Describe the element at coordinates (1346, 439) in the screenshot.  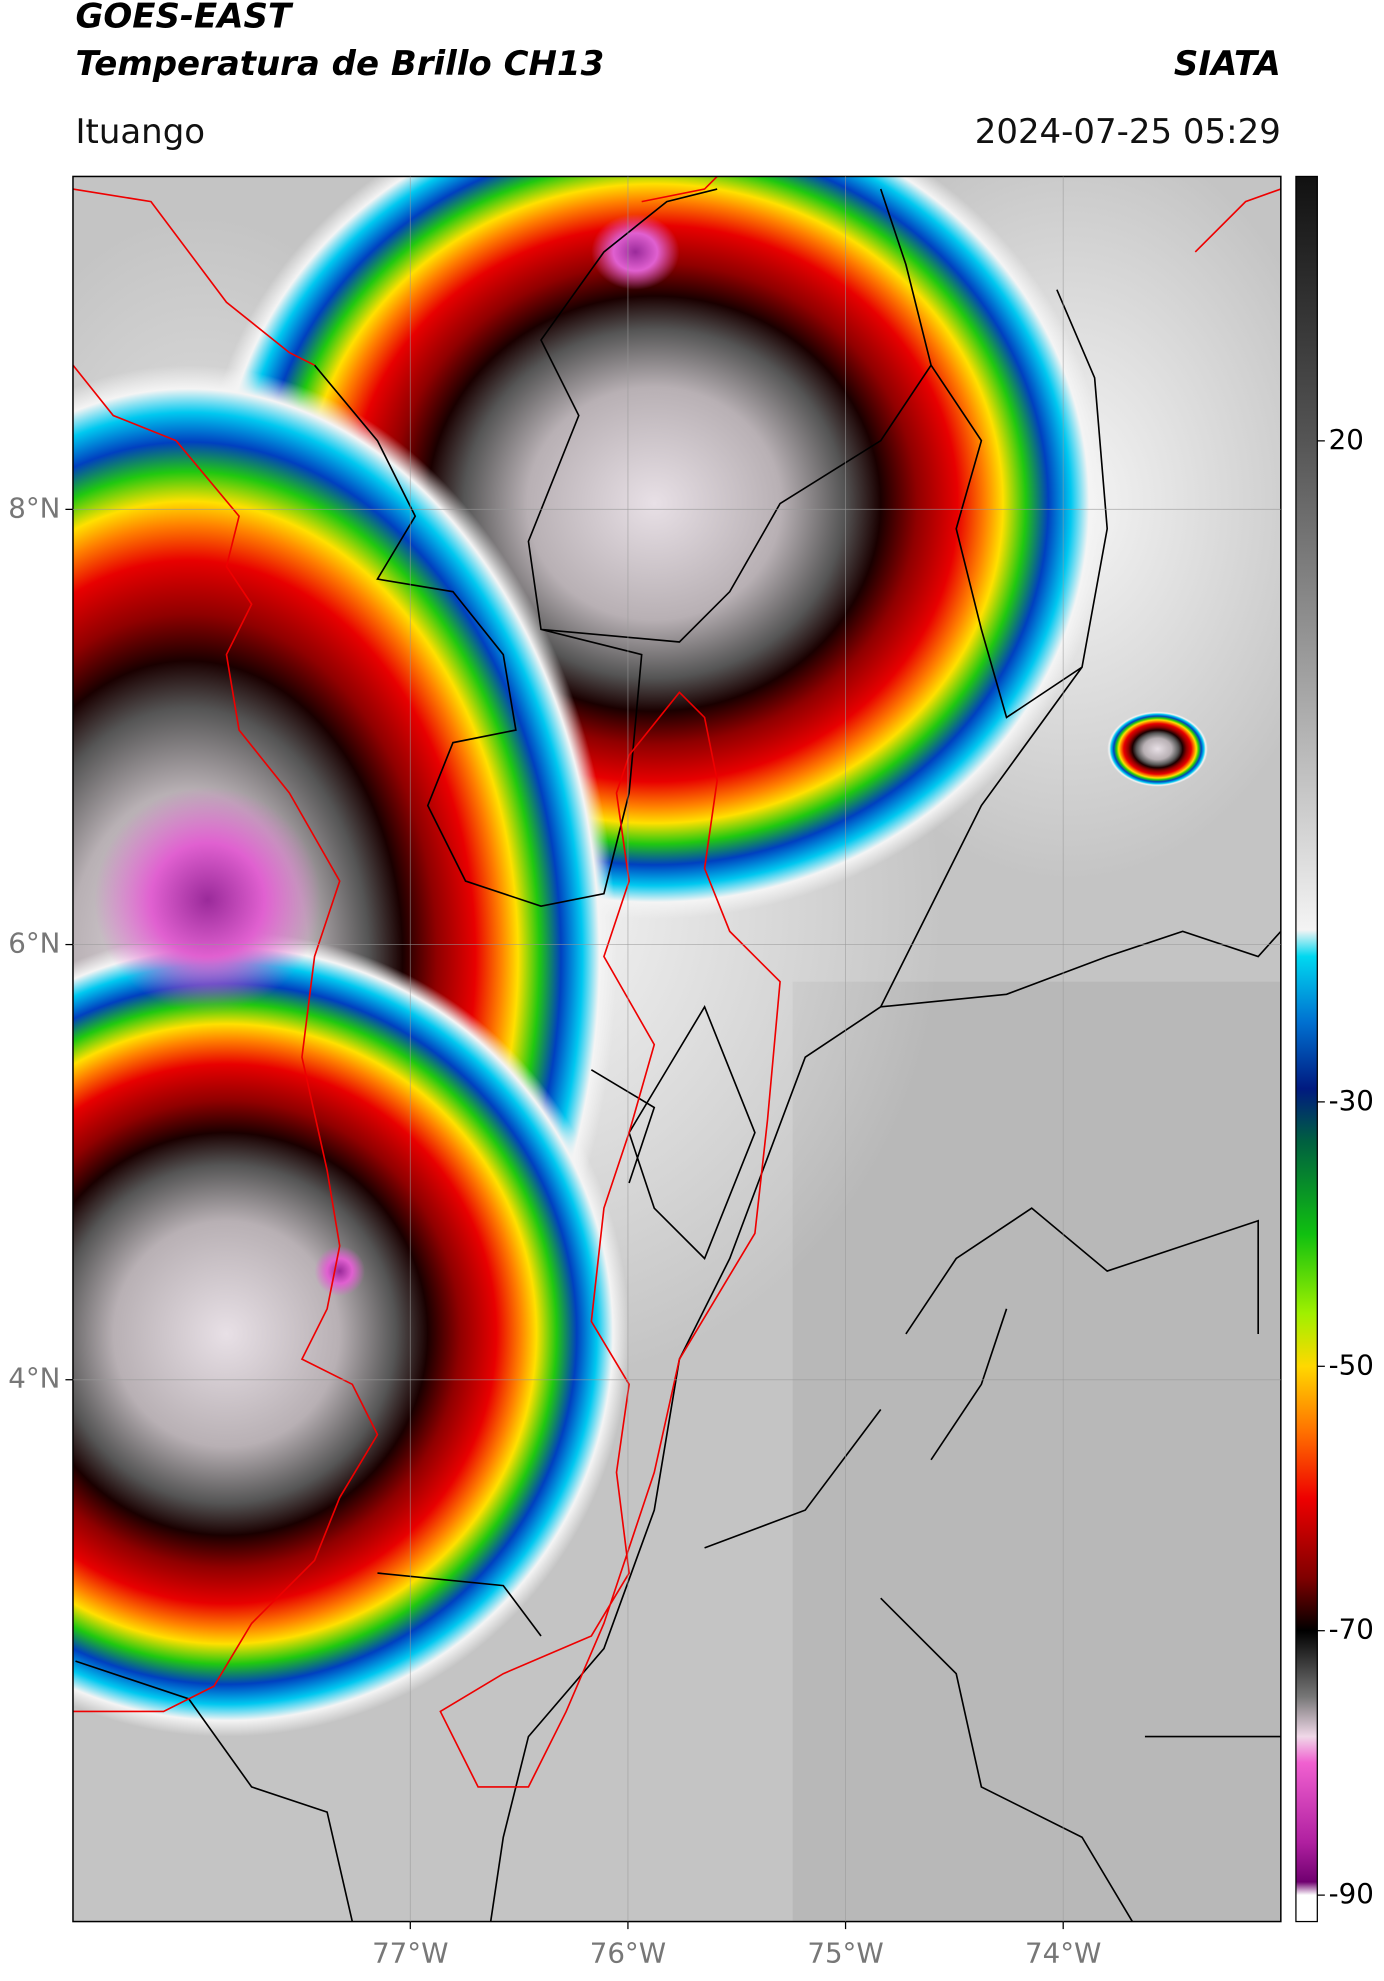
I see `colorbar-tick-label: 20` at that location.